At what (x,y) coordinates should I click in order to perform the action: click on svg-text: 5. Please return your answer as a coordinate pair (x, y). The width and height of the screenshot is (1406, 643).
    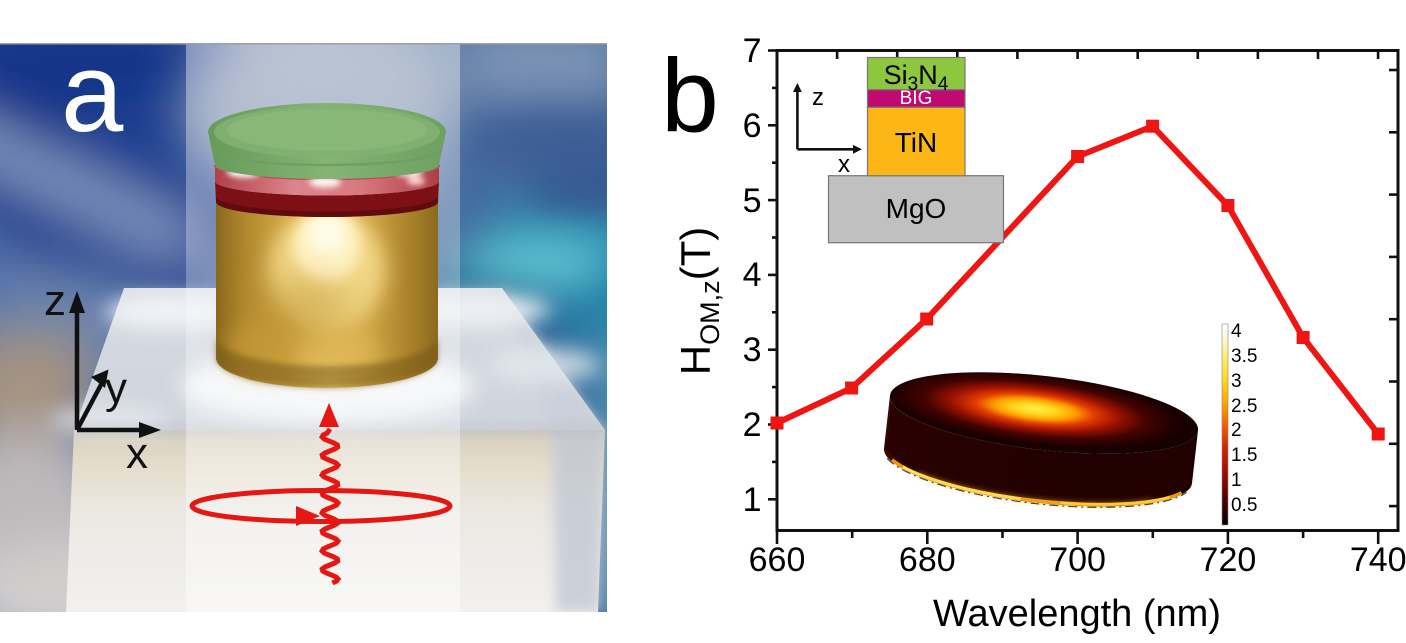
    Looking at the image, I should click on (752, 201).